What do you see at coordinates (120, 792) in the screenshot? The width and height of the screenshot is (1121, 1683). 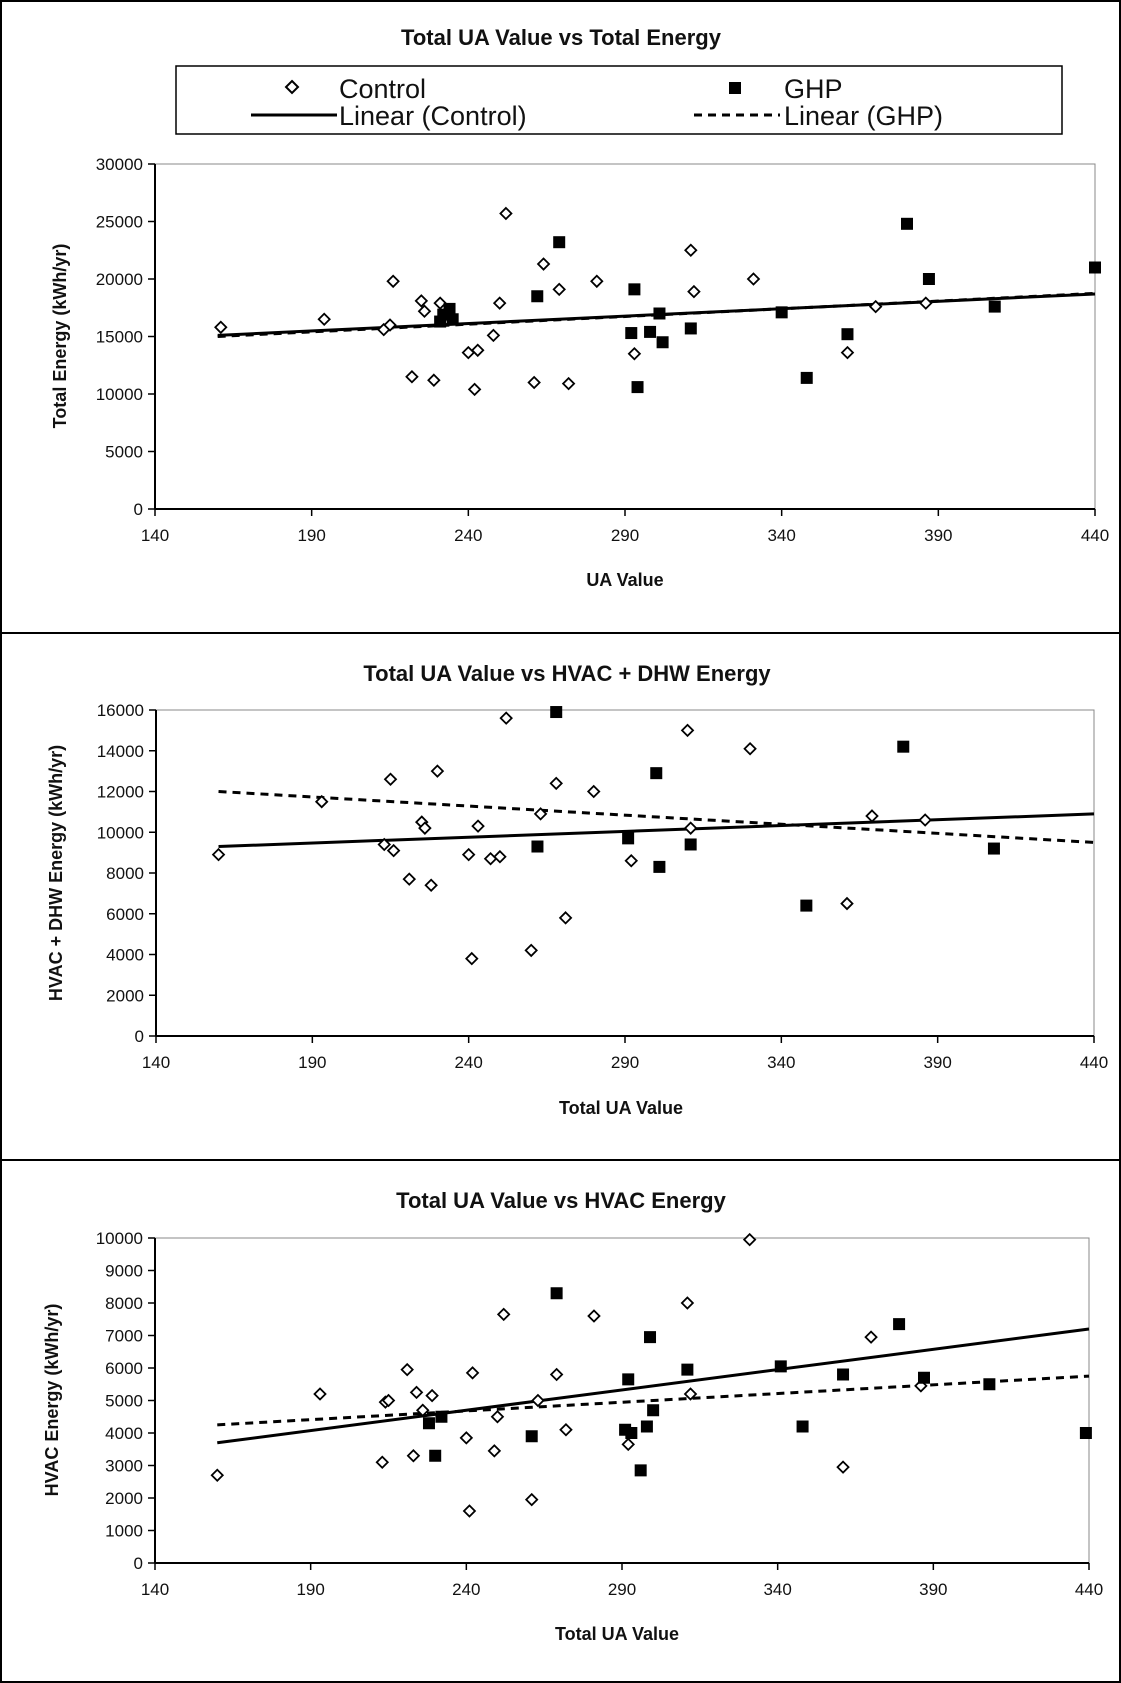 I see `y-tick-label: 12000` at bounding box center [120, 792].